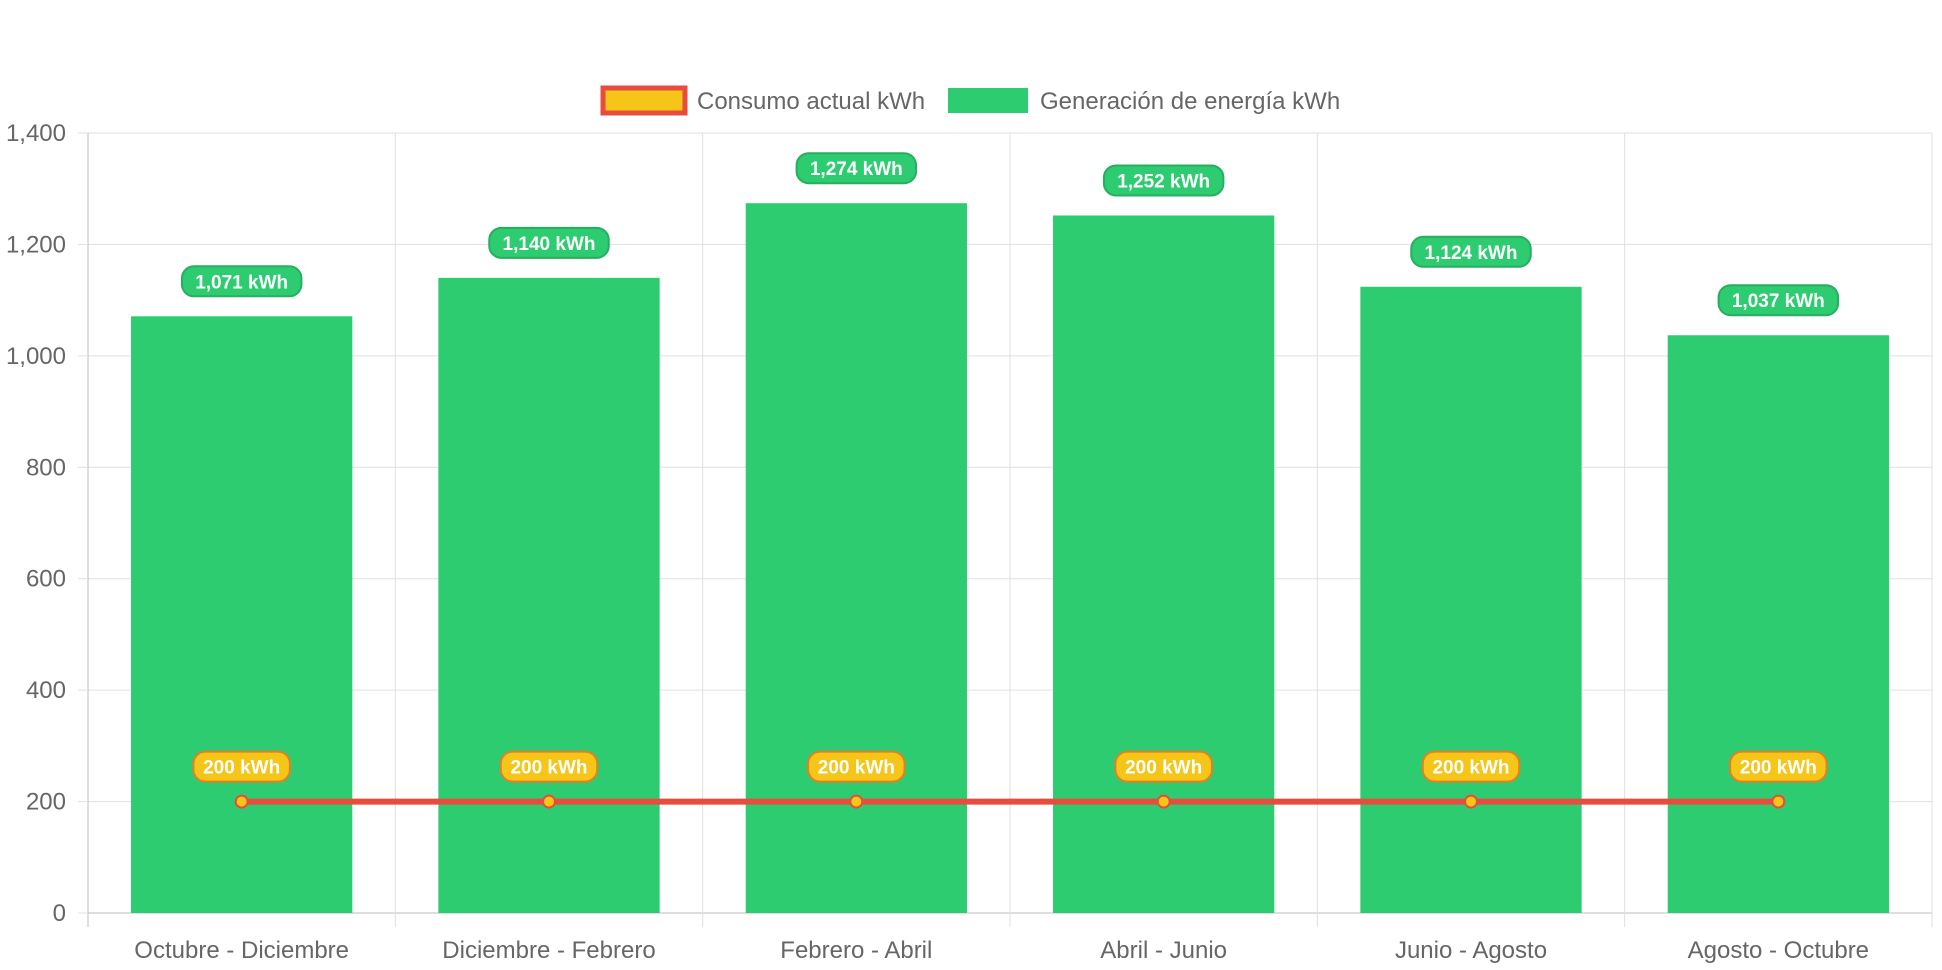  I want to click on y-tick-label: 800, so click(46, 467).